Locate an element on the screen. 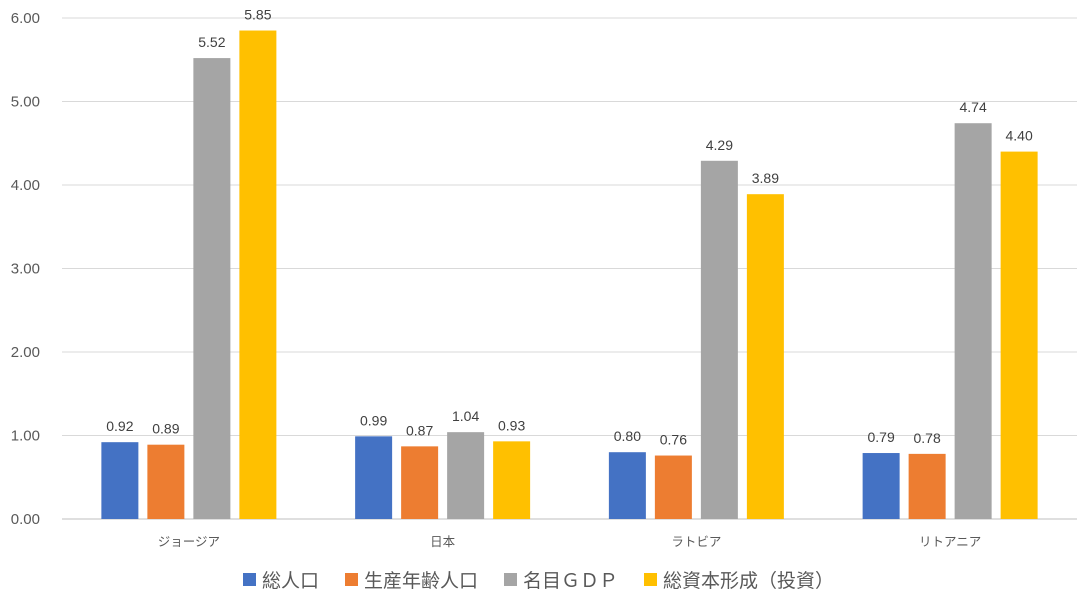 Image resolution: width=1077 pixels, height=603 pixels. x-tick-label: ラトビア is located at coordinates (696, 541).